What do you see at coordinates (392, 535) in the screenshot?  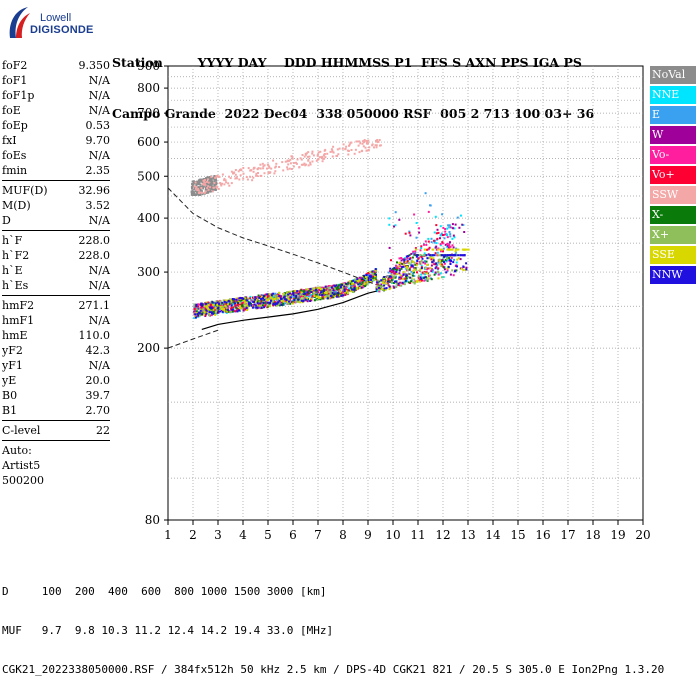 I see `x-tick-label: 10` at bounding box center [392, 535].